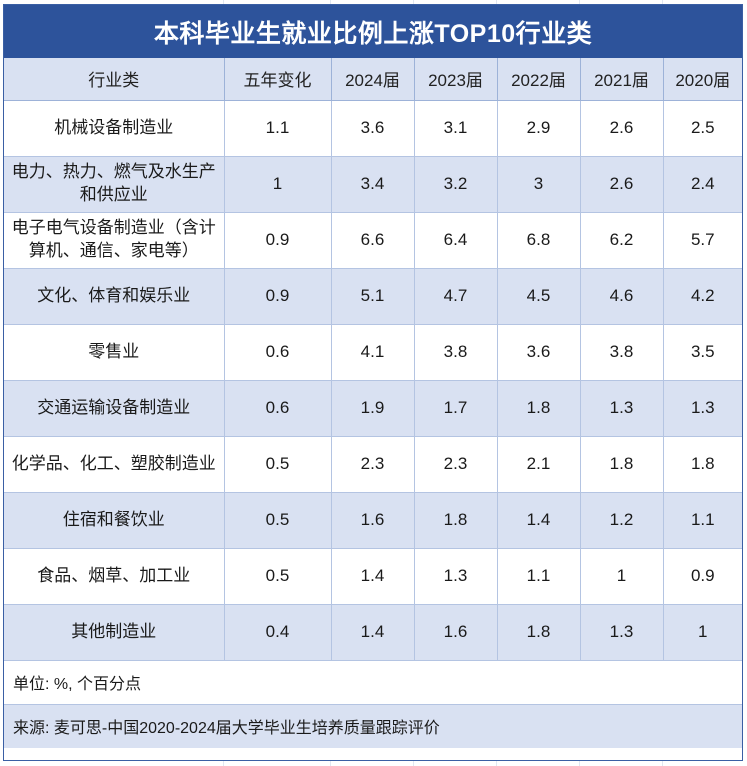 This screenshot has width=747, height=766. I want to click on table-row: 化学品、化工、塑胶制造业 0.5 2.3 2.3 2.1 1.8 1.8, so click(373, 464).